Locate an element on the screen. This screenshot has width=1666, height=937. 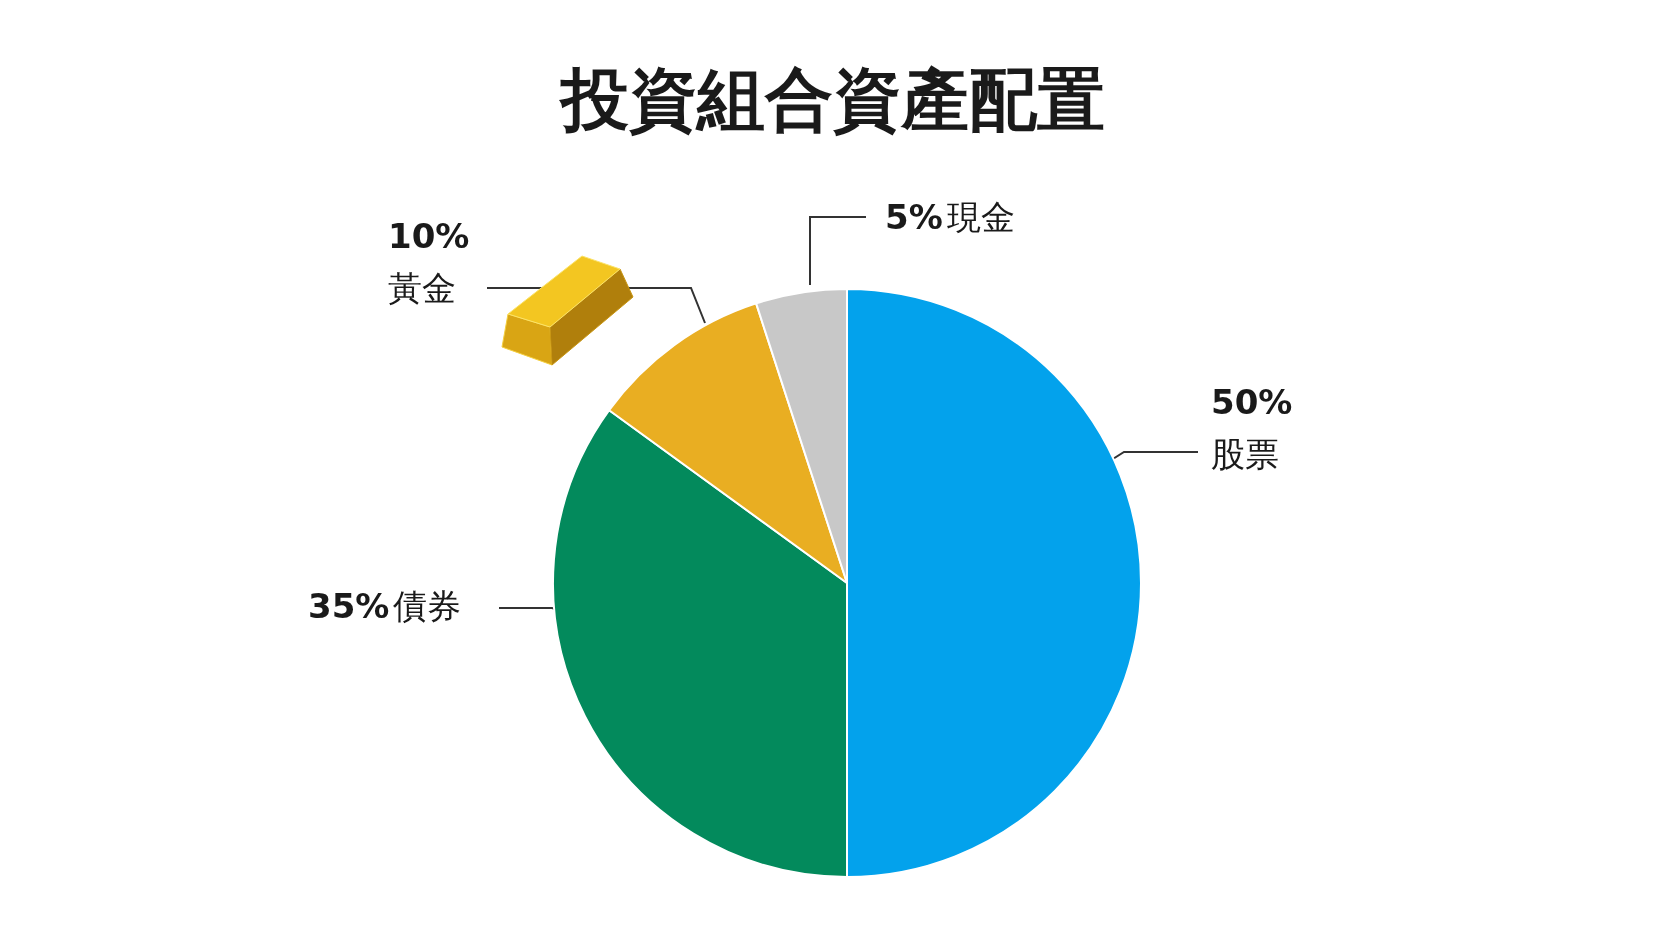
data-label: 50% is located at coordinates (1252, 402).